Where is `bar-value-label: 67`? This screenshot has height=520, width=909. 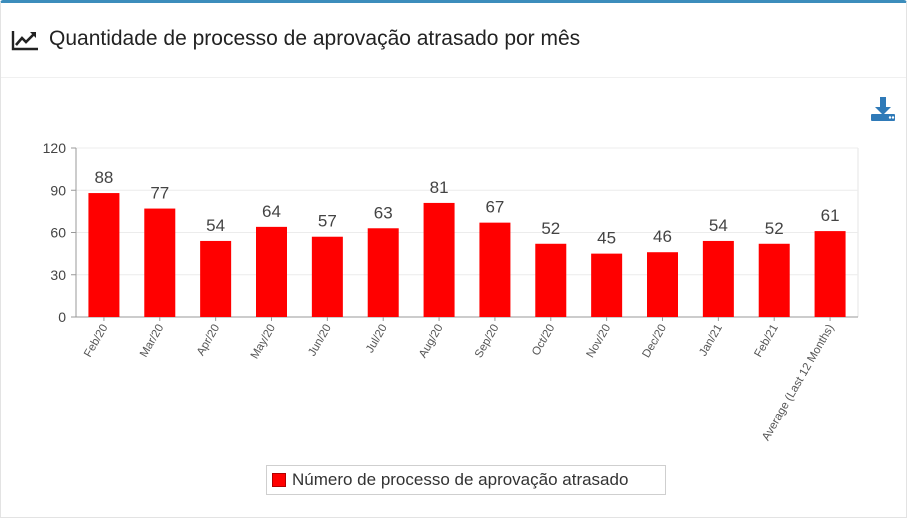
bar-value-label: 67 is located at coordinates (494, 207).